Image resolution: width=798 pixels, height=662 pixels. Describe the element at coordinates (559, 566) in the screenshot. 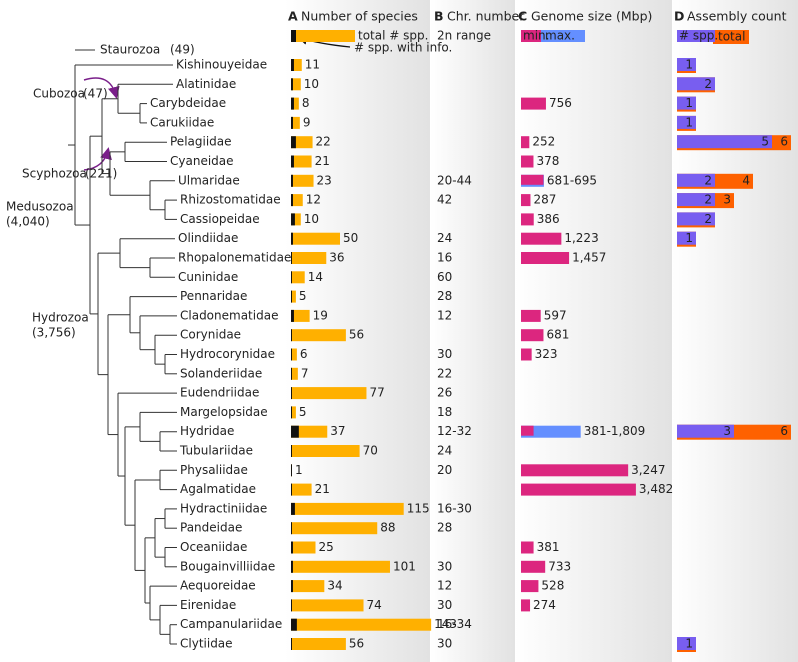

I see `value-label: 733` at that location.